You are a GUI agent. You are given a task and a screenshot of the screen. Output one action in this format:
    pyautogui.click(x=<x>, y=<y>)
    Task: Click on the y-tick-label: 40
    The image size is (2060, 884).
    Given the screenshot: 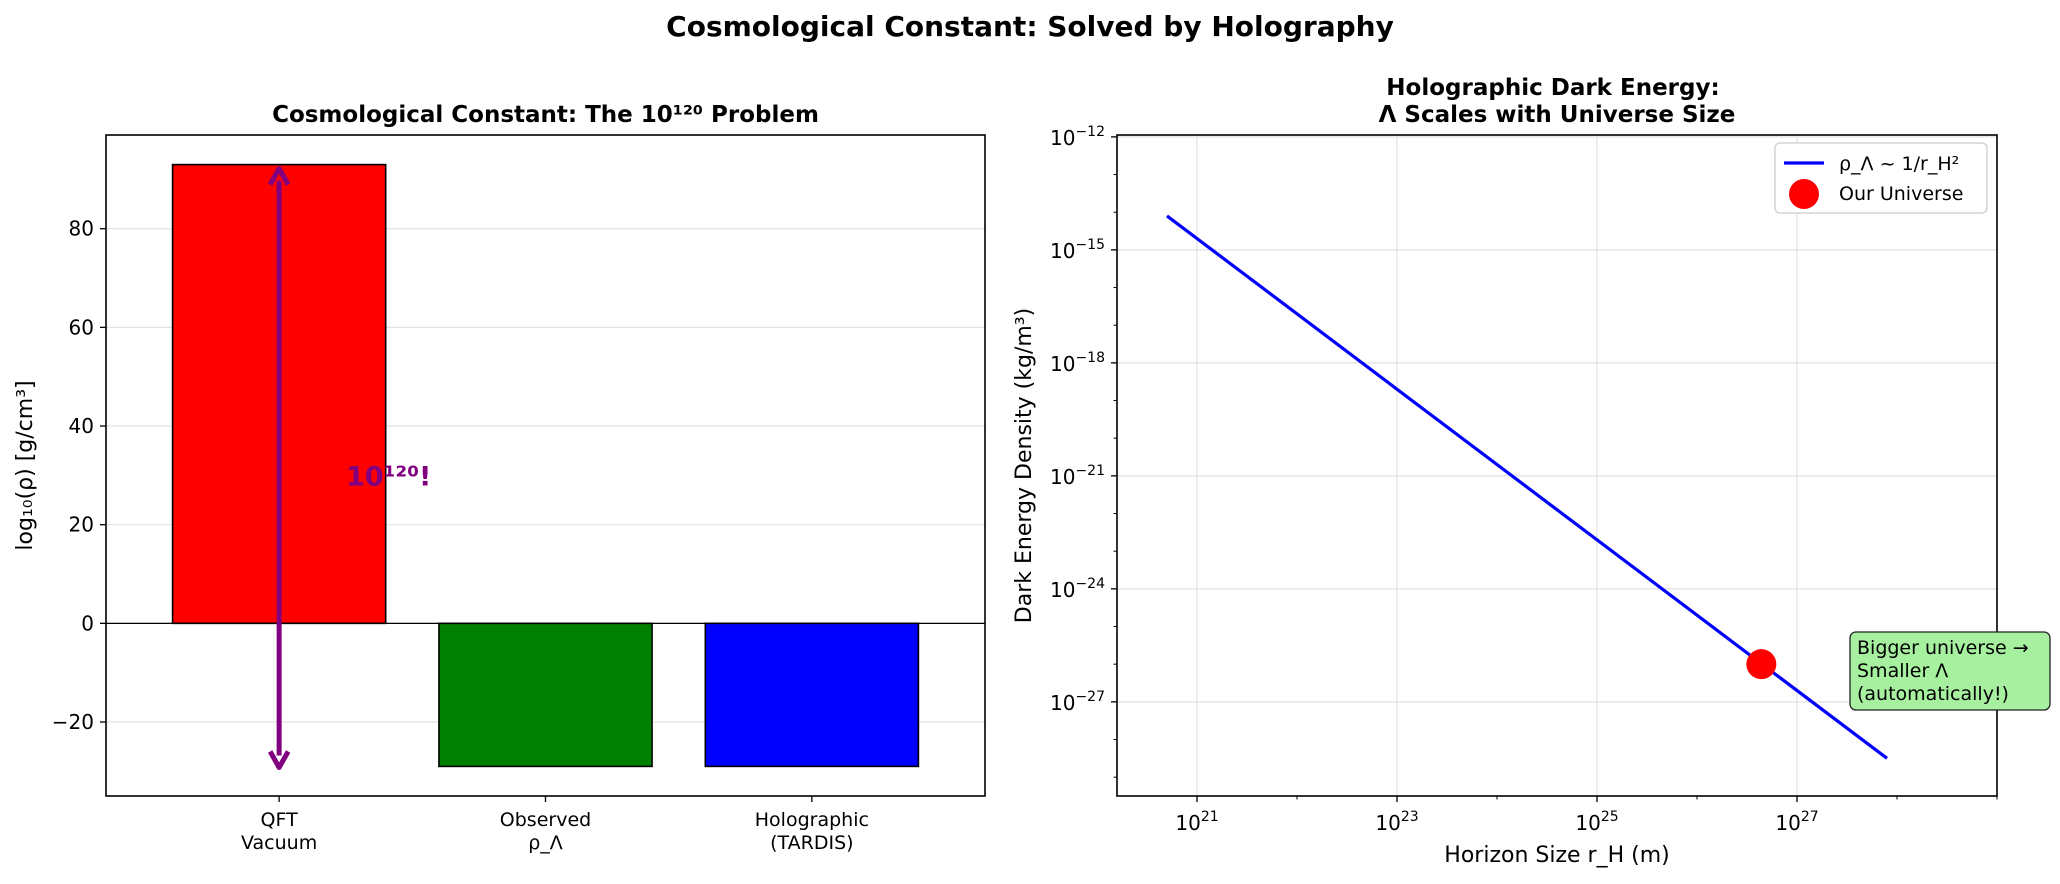 What is the action you would take?
    pyautogui.click(x=81, y=426)
    